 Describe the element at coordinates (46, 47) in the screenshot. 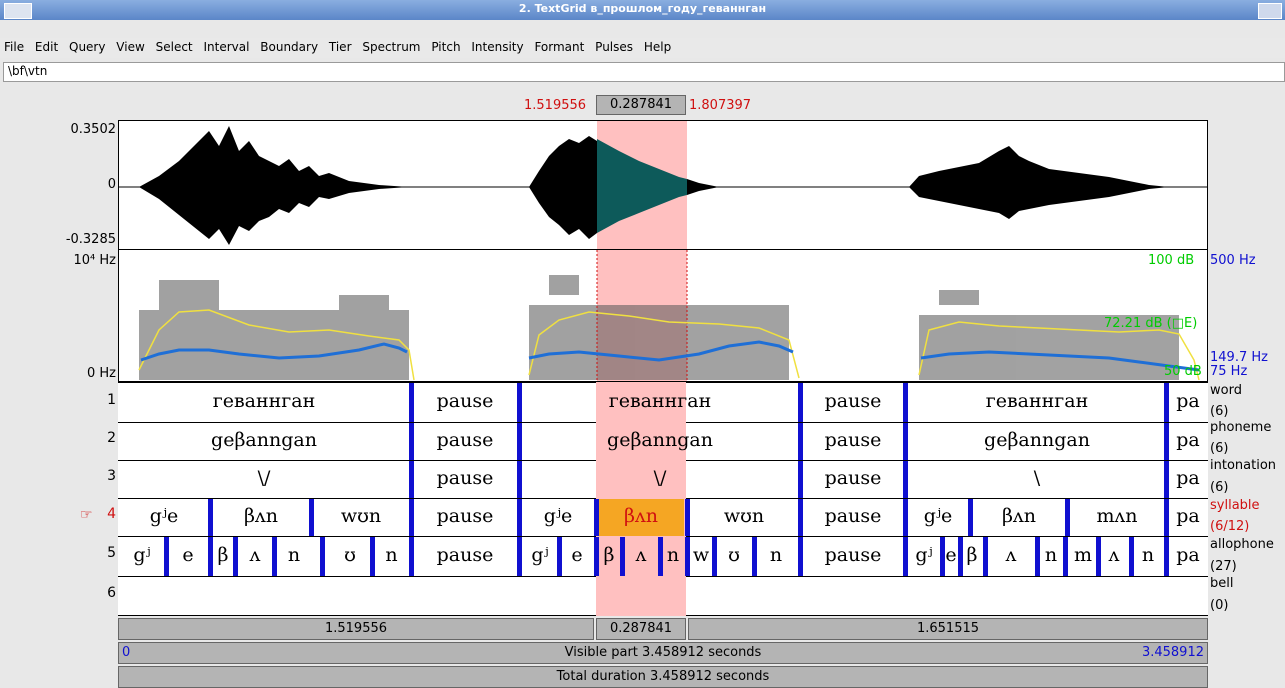

I see `menu-edit: Edit` at that location.